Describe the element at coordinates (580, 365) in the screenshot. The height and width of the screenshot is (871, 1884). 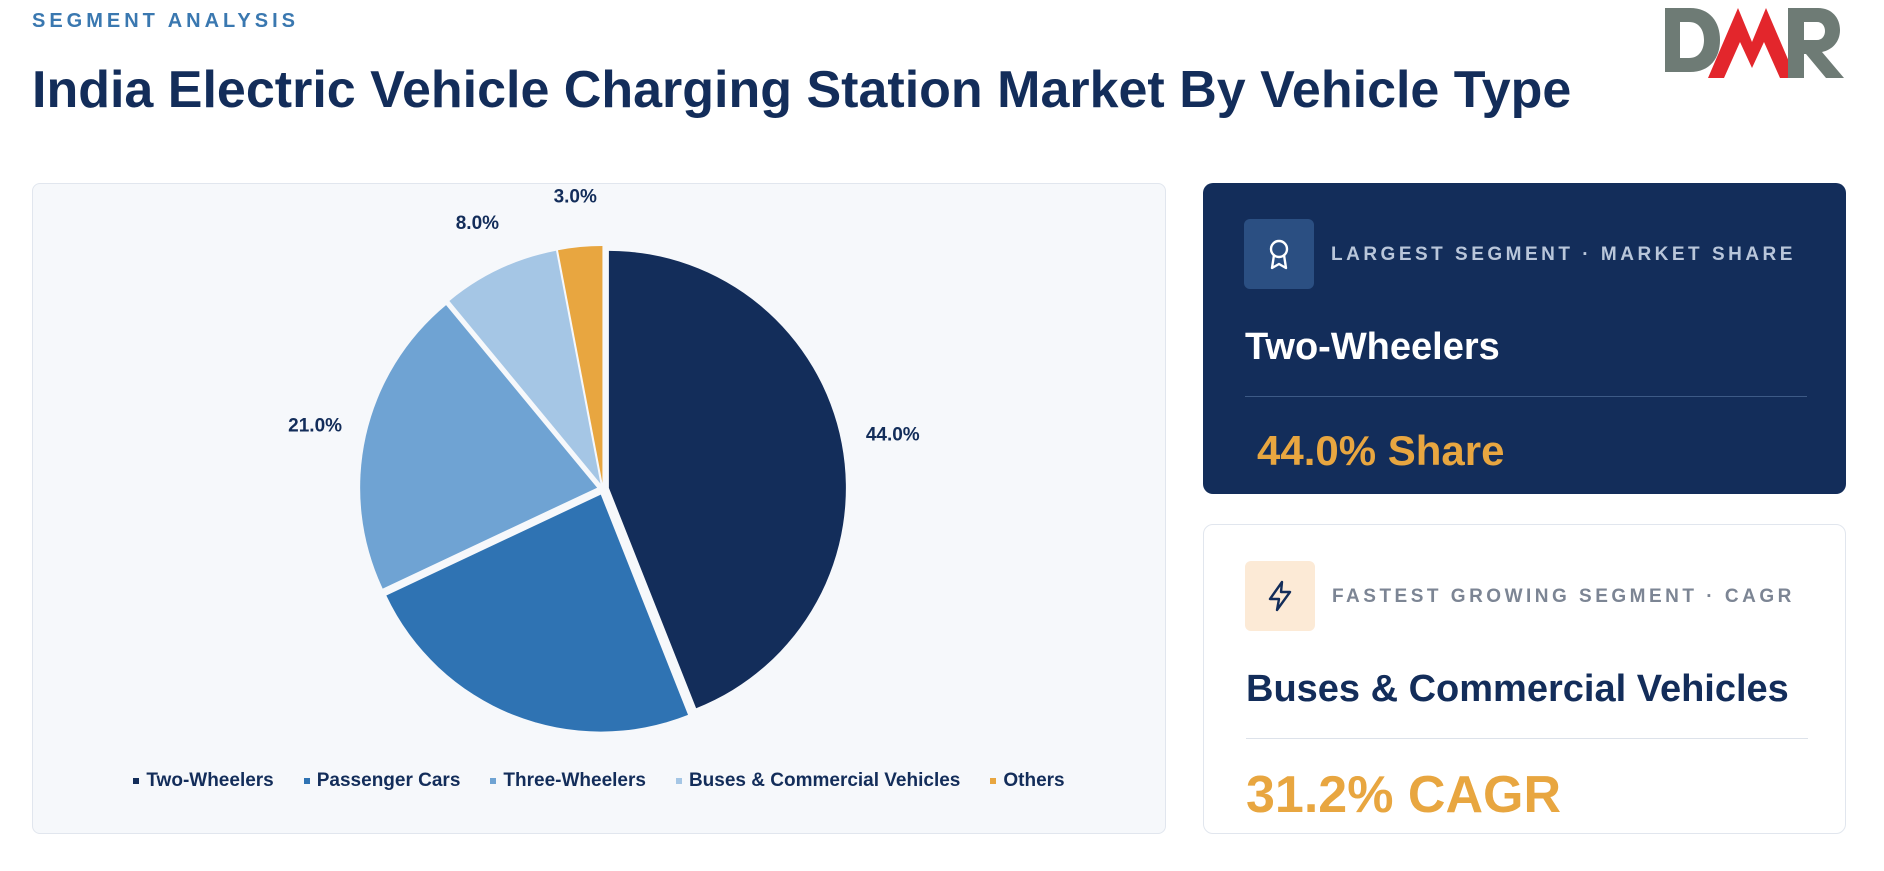
I see `pie-slice-others` at that location.